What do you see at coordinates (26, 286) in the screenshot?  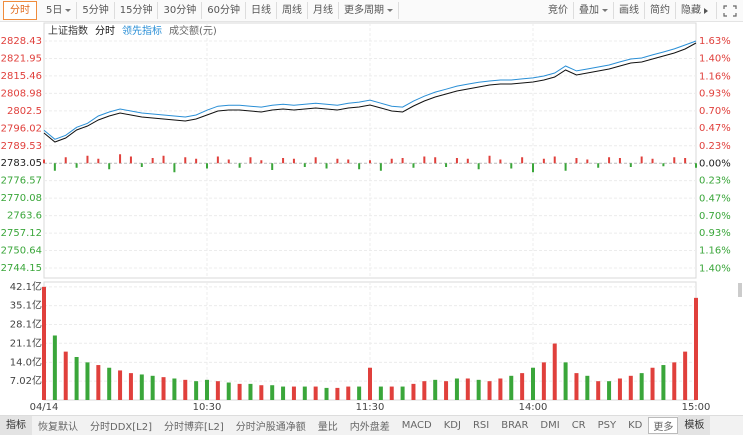 I see `volume-tick-label: 42.1亿` at bounding box center [26, 286].